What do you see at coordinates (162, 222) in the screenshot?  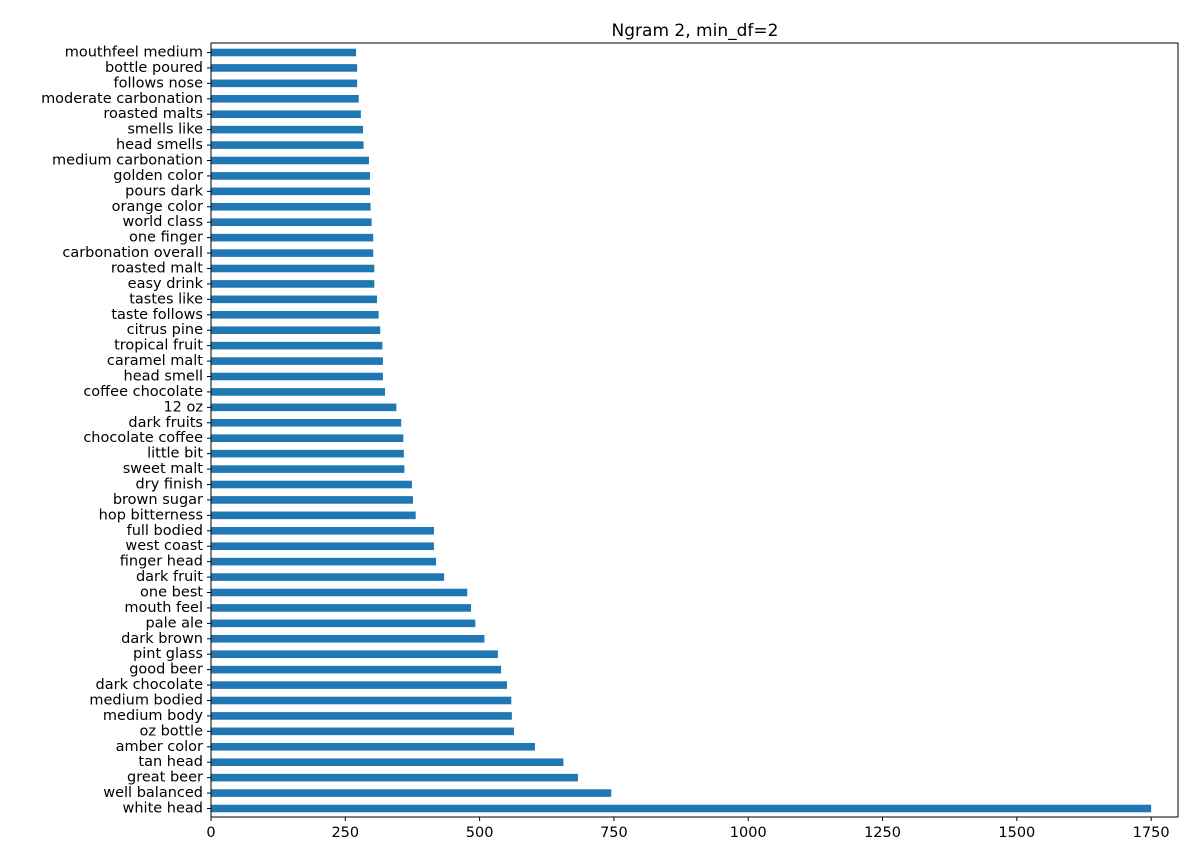 I see `y-tick-label: world class` at bounding box center [162, 222].